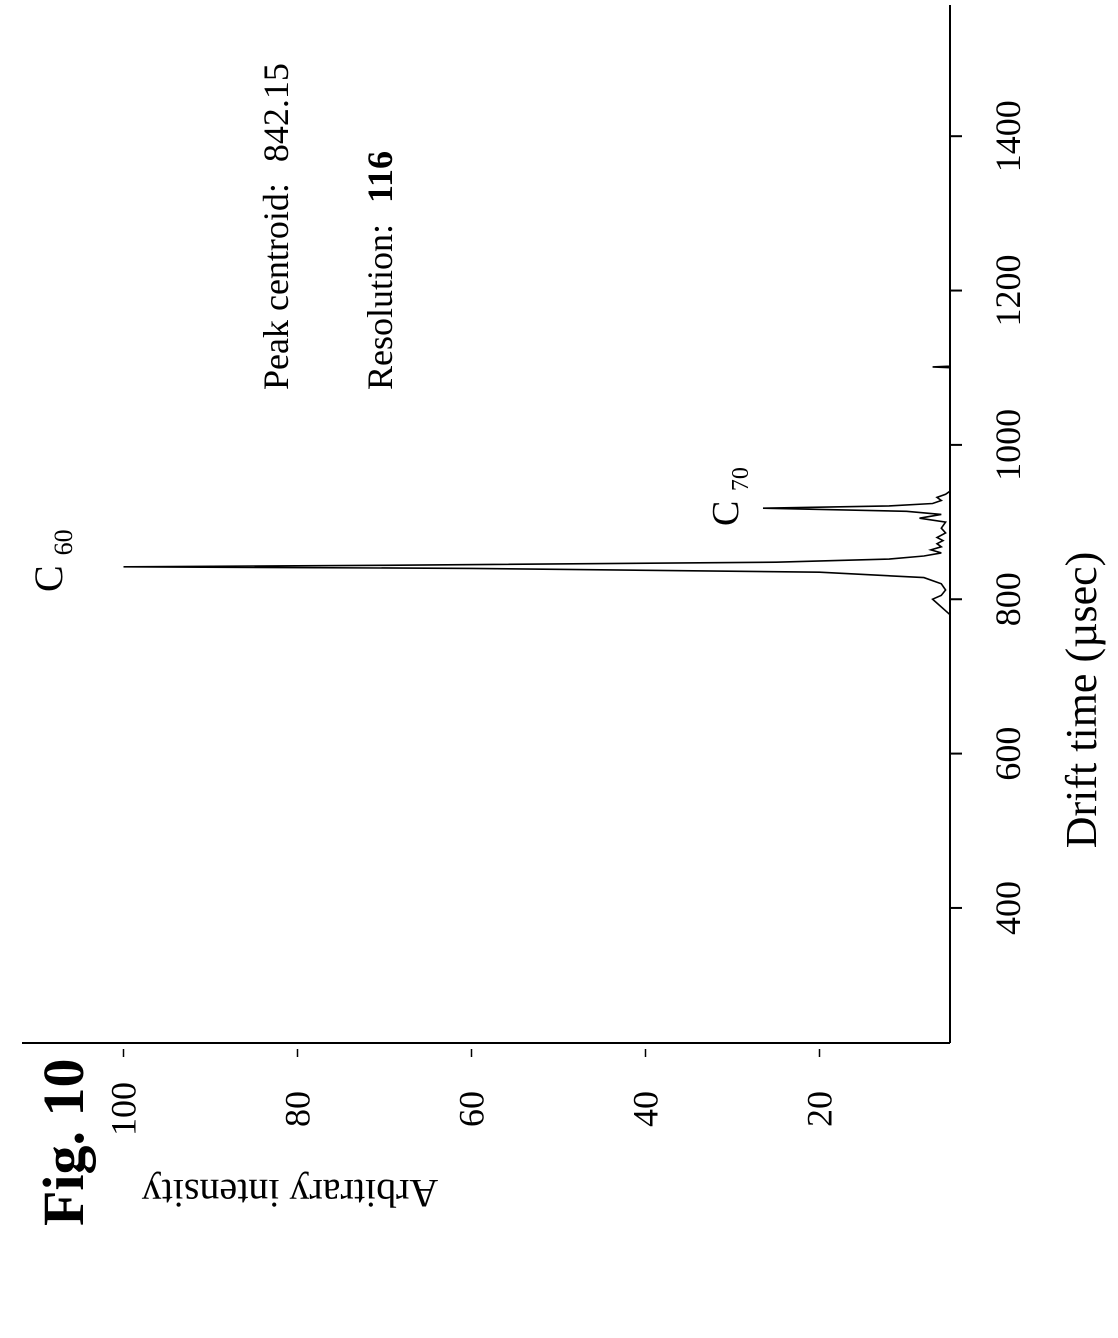 The width and height of the screenshot is (1118, 1338). I want to click on c70-peak-label: C 70, so click(729, 496).